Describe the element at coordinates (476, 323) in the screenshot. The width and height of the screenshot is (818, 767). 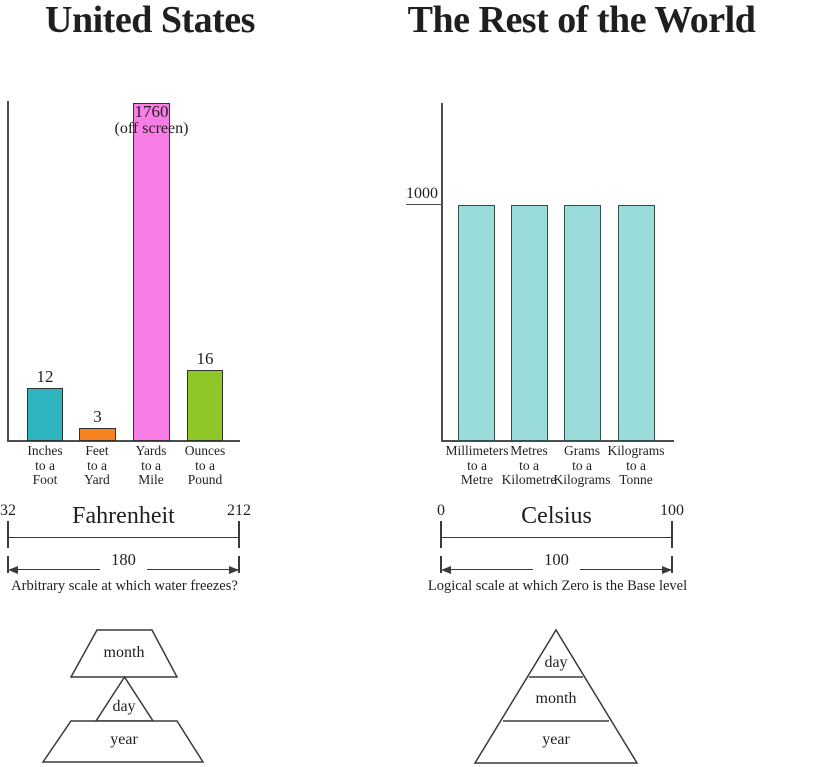
I see `bar-rect-millimeters` at that location.